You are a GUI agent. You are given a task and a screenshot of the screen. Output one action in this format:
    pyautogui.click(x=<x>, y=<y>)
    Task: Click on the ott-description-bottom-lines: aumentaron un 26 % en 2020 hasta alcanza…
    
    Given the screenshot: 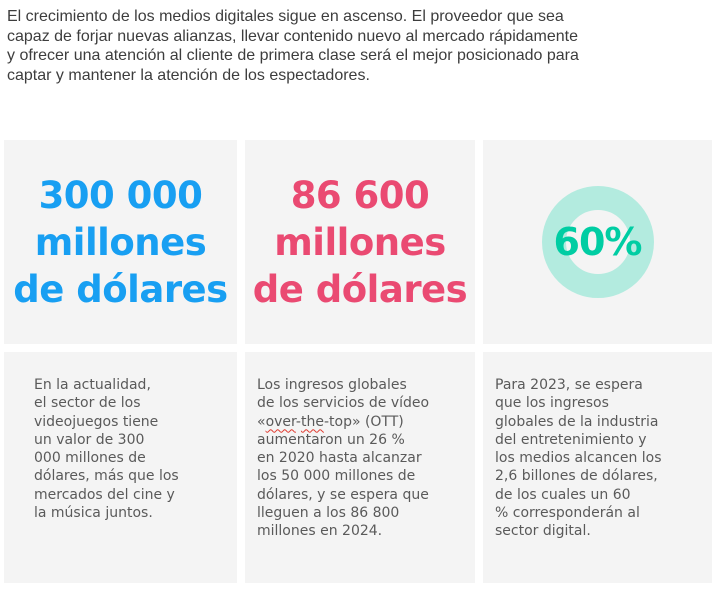 What is the action you would take?
    pyautogui.click(x=343, y=485)
    